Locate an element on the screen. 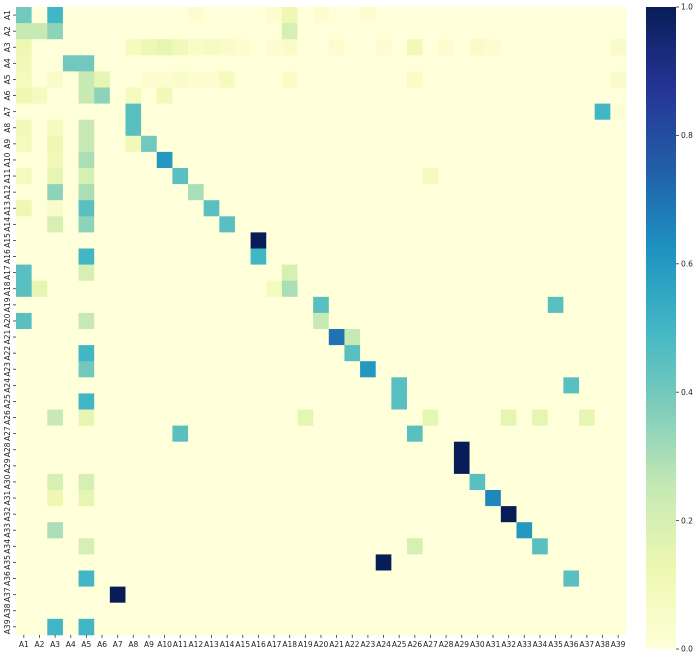 The width and height of the screenshot is (700, 666). heatmap-cell-A23-A7 is located at coordinates (117, 369).